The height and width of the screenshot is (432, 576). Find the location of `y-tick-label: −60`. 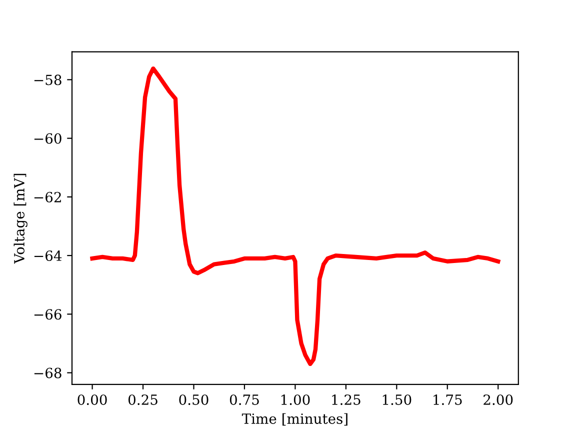

y-tick-label: −60 is located at coordinates (48, 138).